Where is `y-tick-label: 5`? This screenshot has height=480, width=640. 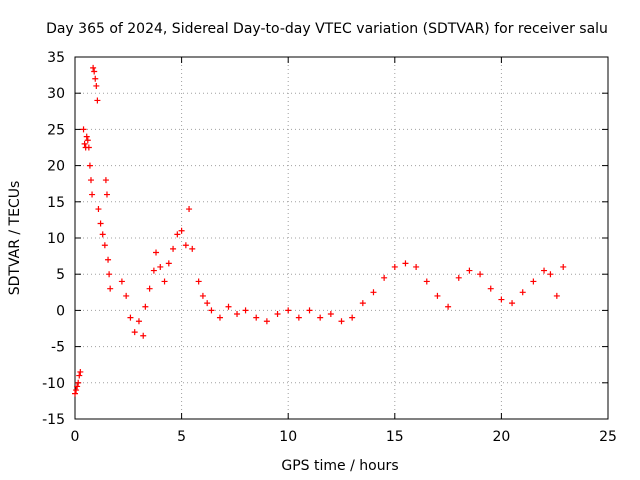 y-tick-label: 5 is located at coordinates (60, 275).